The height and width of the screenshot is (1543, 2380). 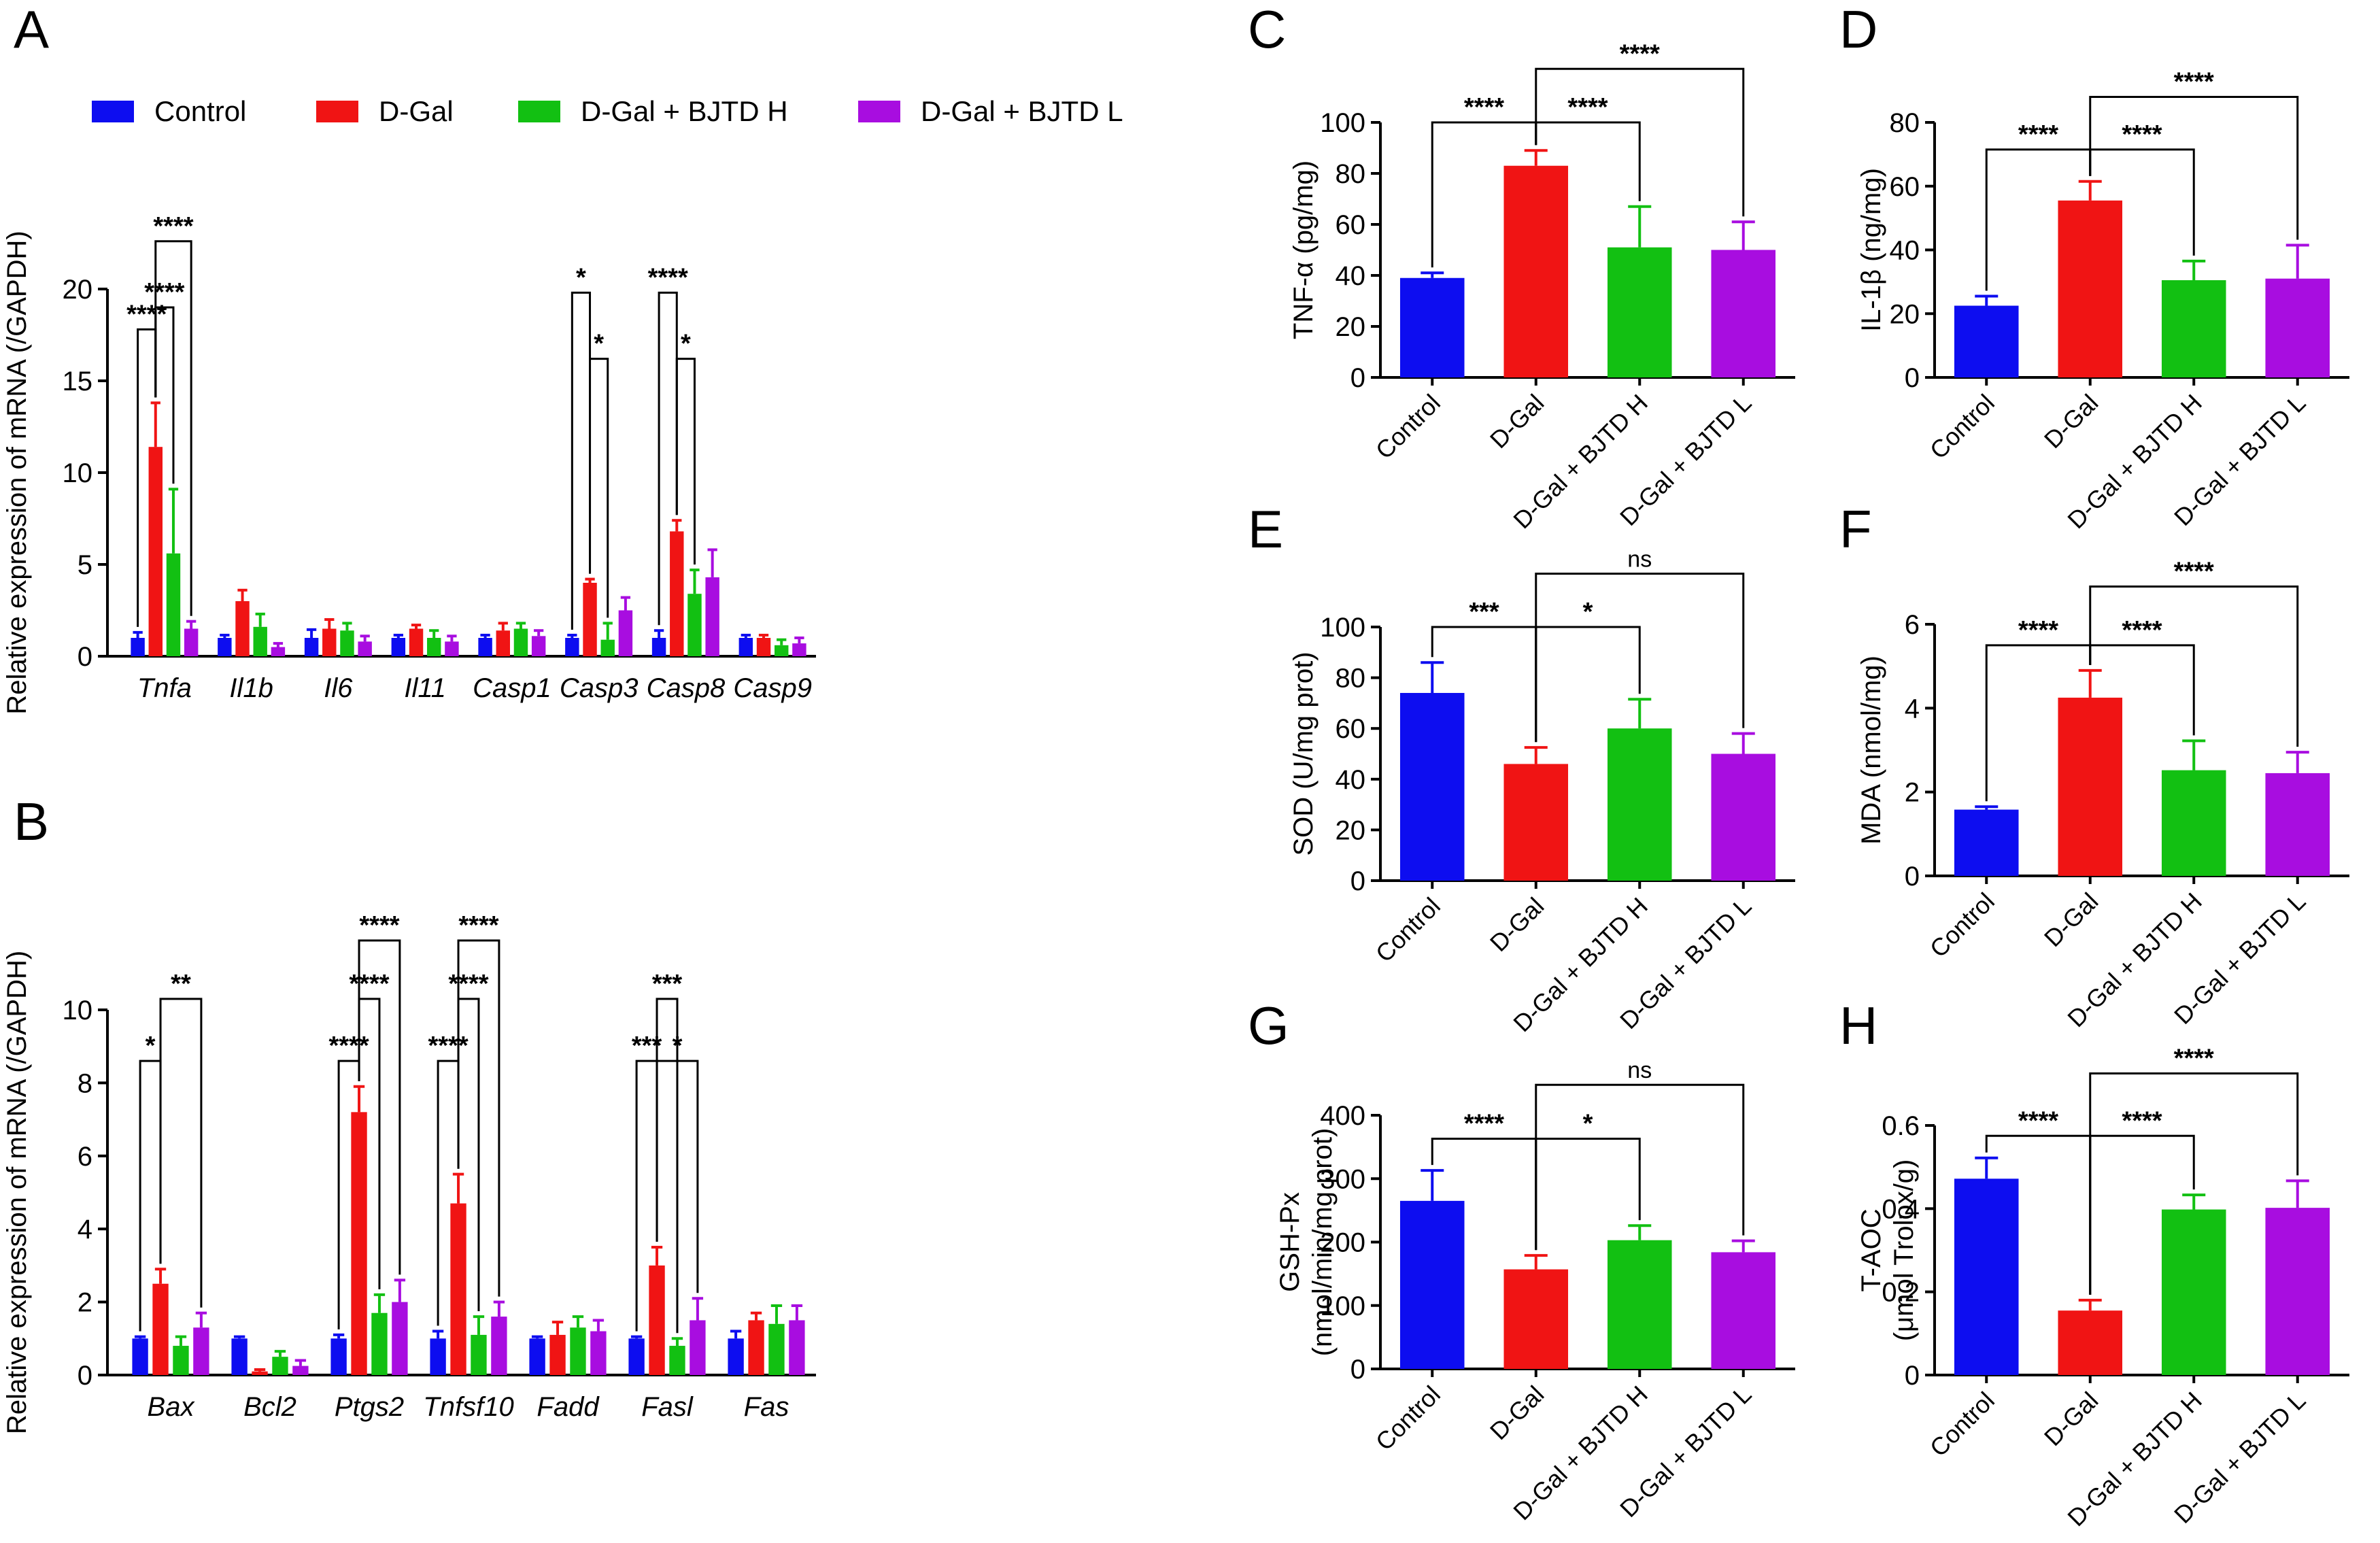 I want to click on category-label: Bcl2, so click(x=270, y=1407).